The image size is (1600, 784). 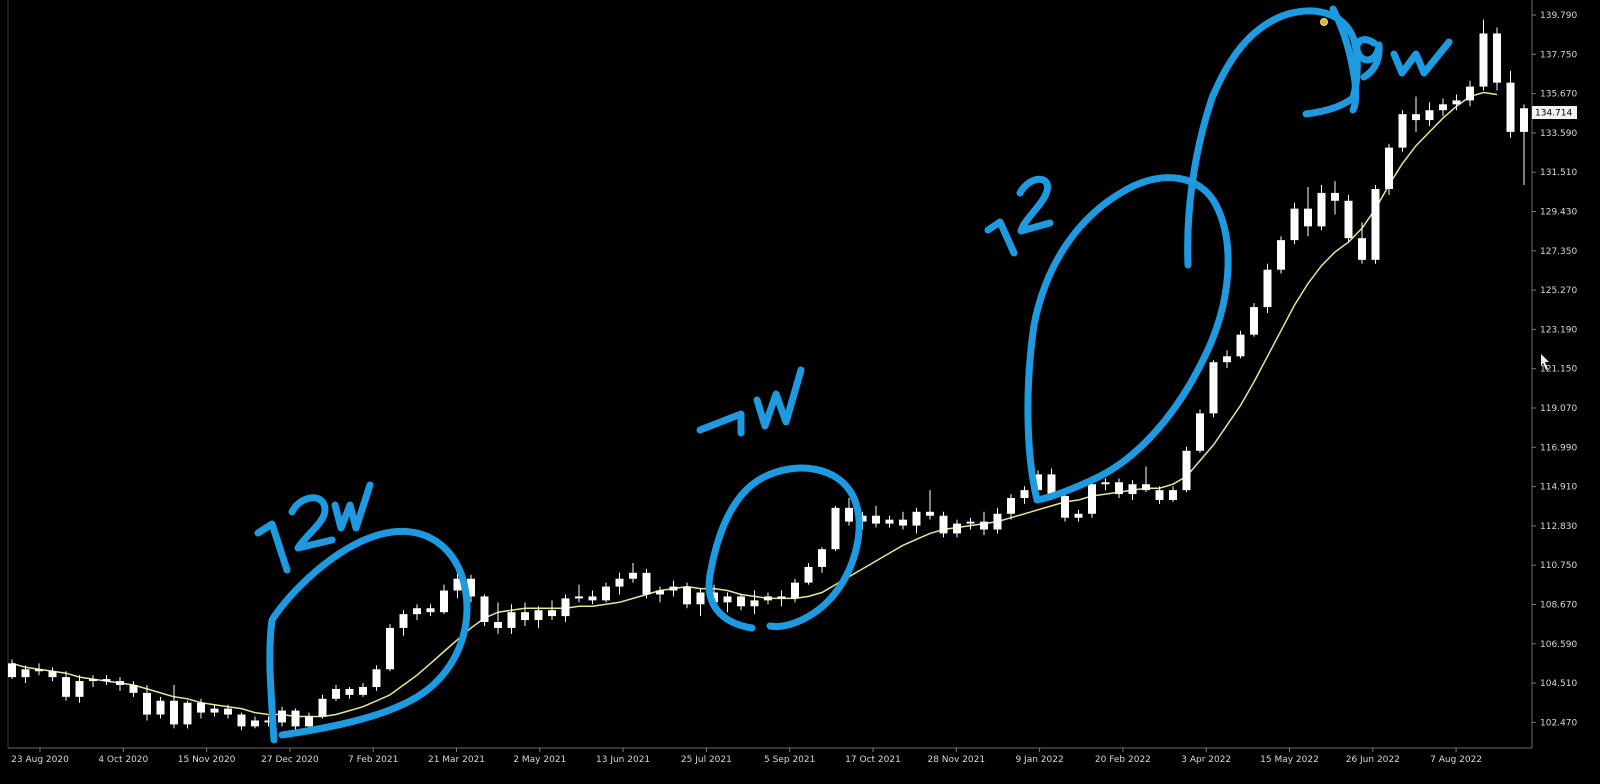 What do you see at coordinates (1558, 684) in the screenshot?
I see `y-tick-label: 104.510` at bounding box center [1558, 684].